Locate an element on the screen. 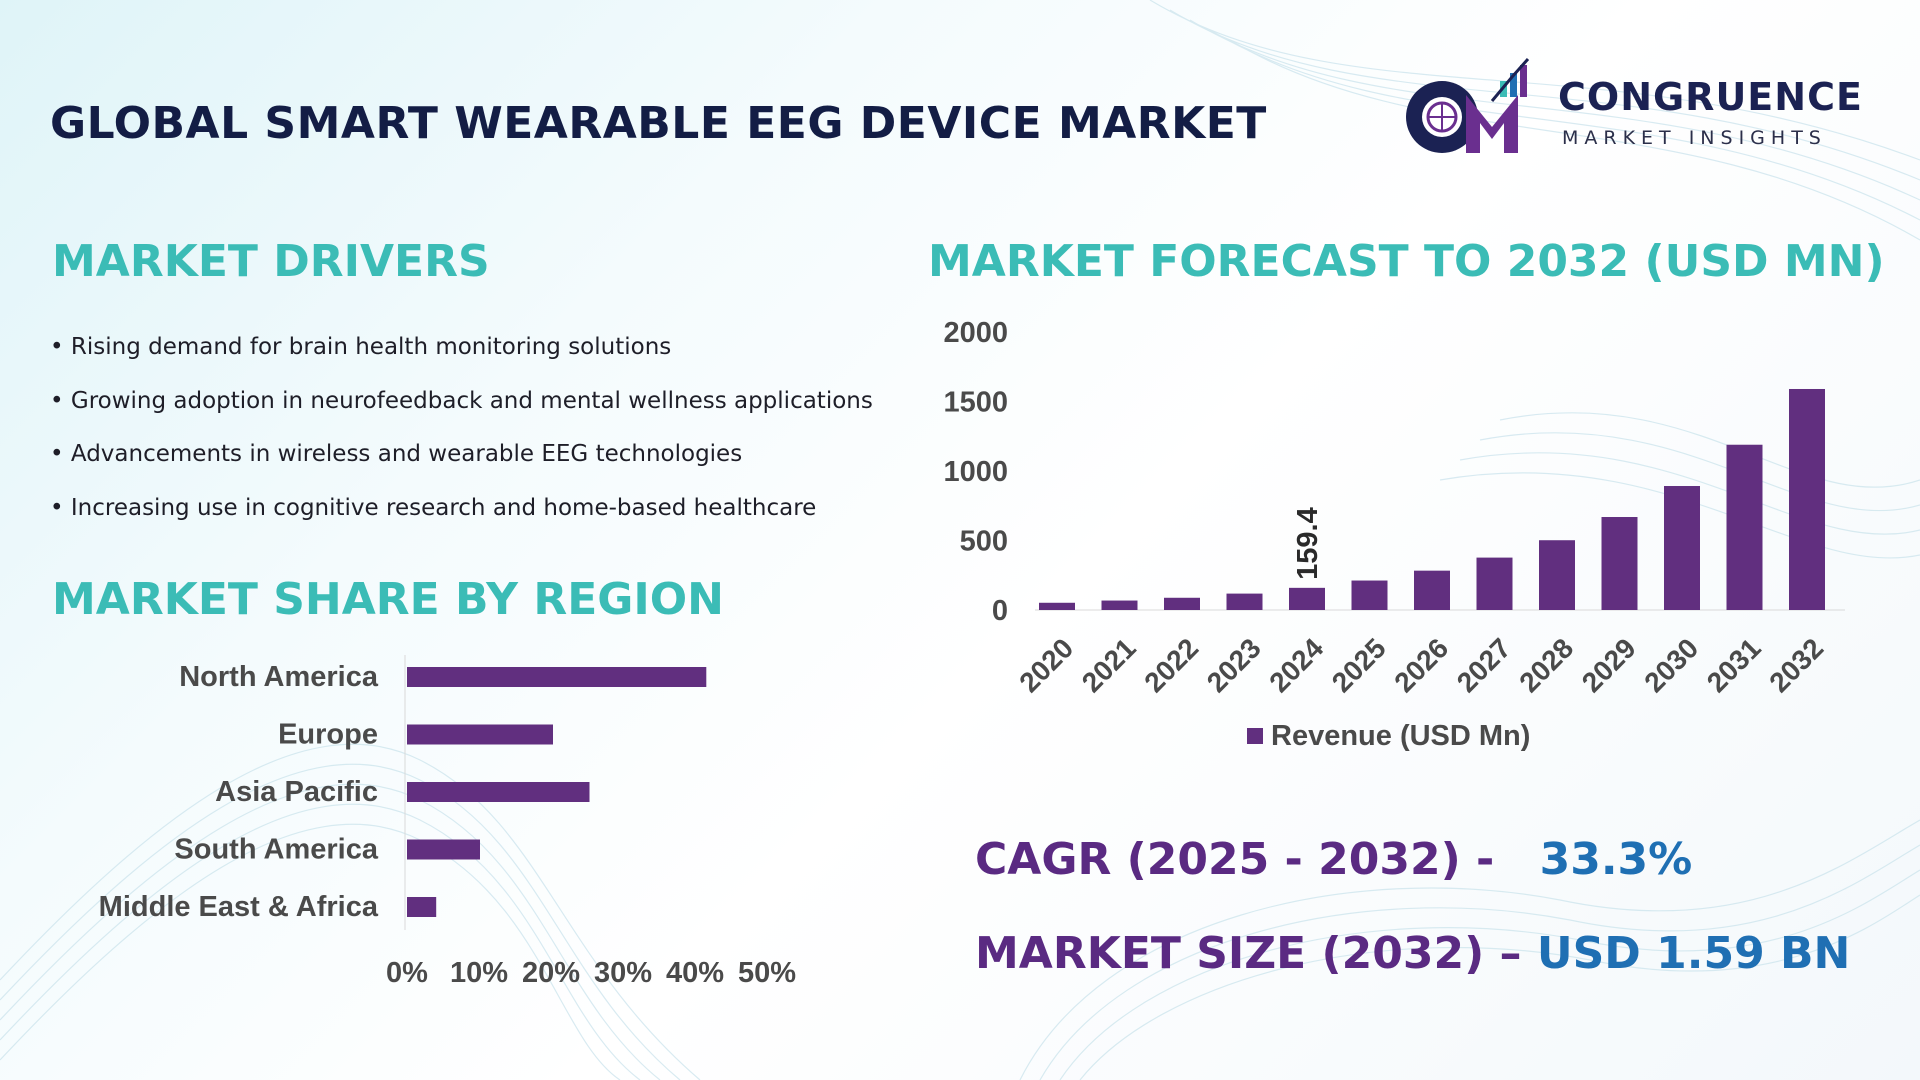 The width and height of the screenshot is (1920, 1080). region-tick-label: 20% is located at coordinates (551, 973).